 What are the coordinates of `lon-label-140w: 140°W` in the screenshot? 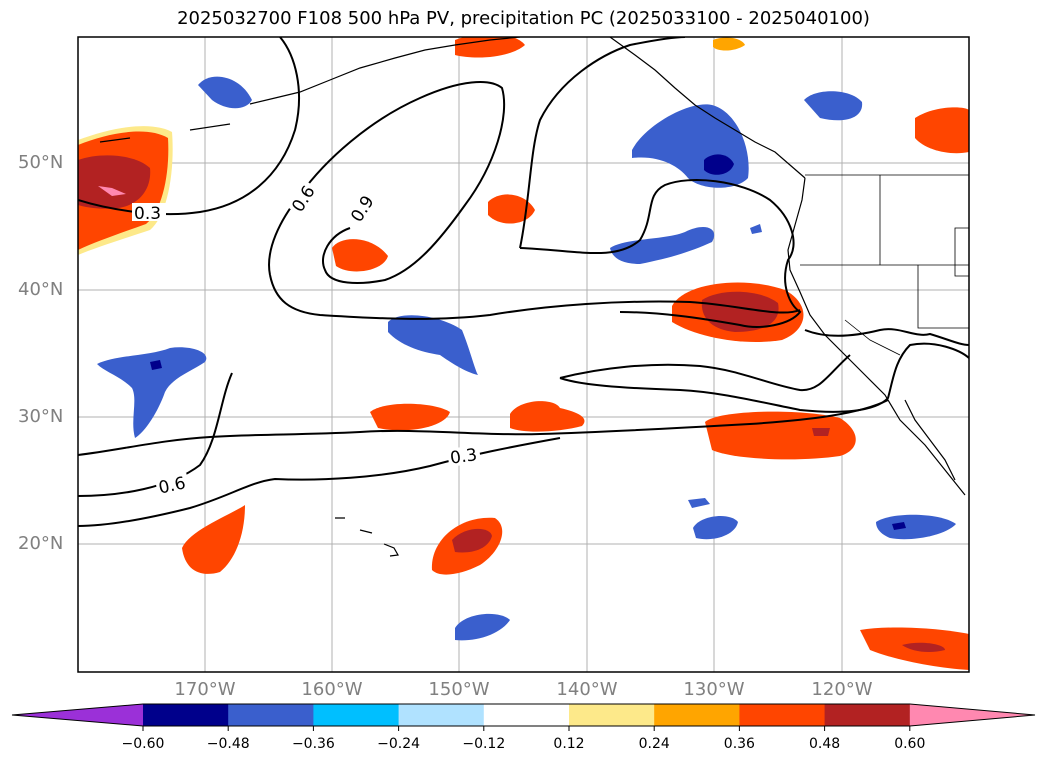 It's located at (587, 689).